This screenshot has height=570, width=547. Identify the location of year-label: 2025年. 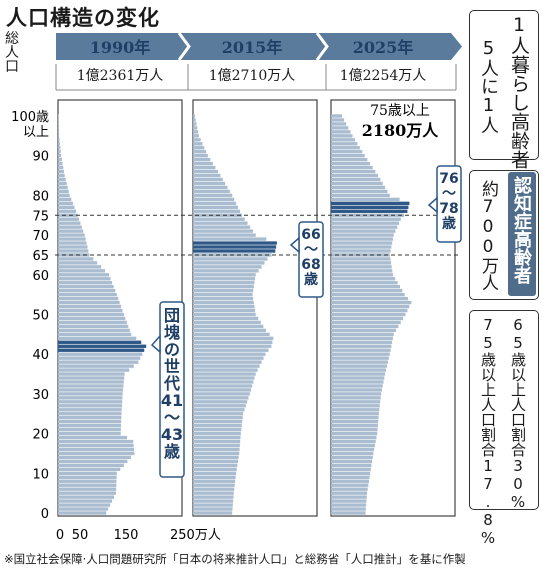
(383, 47).